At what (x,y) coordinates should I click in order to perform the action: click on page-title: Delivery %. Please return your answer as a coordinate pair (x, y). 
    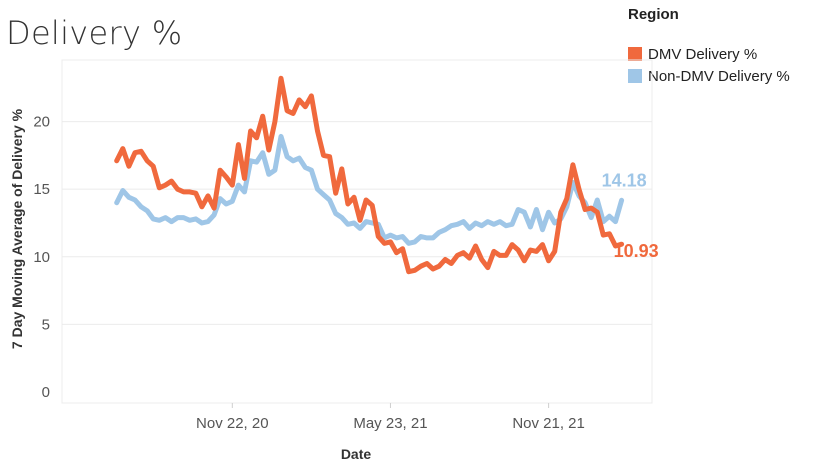
    Looking at the image, I should click on (94, 33).